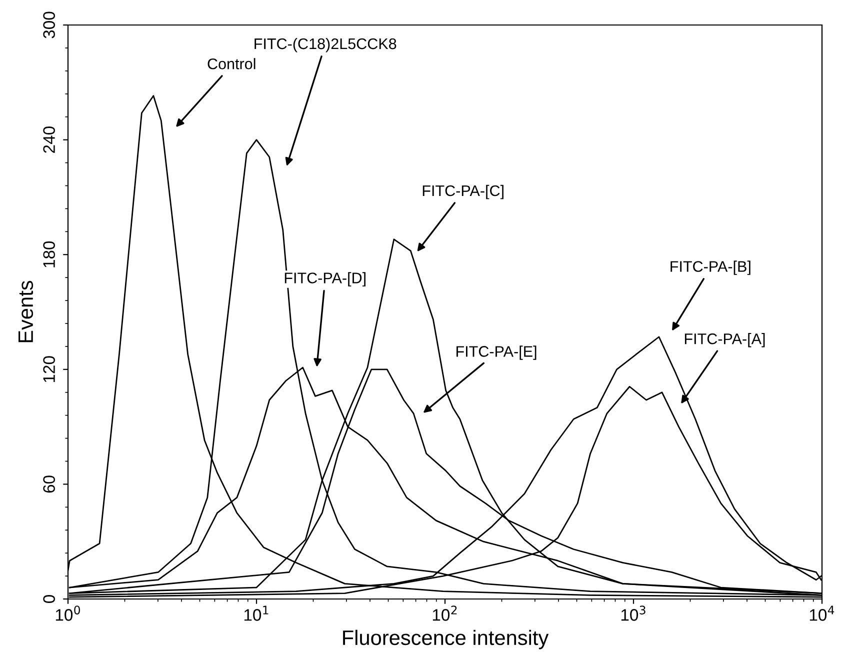 Image resolution: width=843 pixels, height=656 pixels. What do you see at coordinates (256, 613) in the screenshot?
I see `x-tick-label: 10$^{1}$` at bounding box center [256, 613].